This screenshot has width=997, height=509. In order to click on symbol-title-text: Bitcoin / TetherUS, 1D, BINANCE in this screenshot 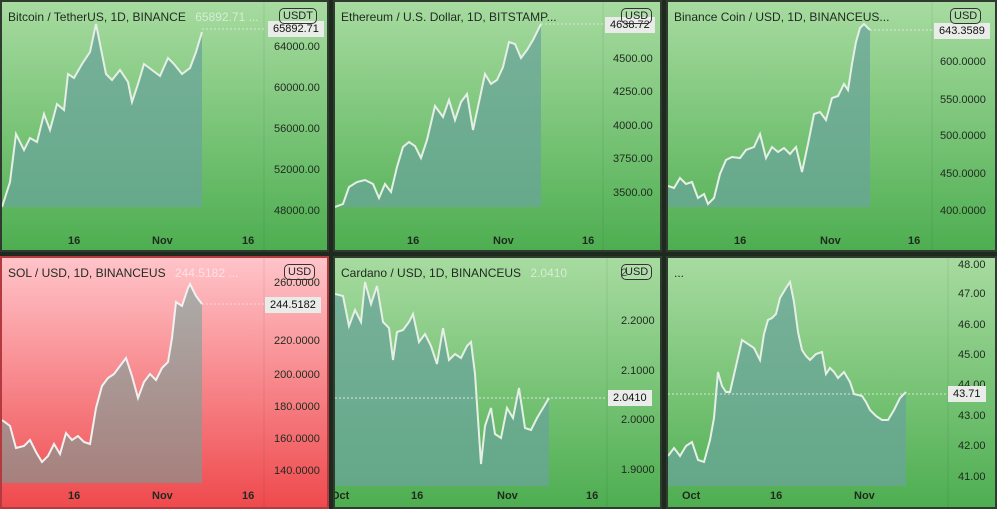, I will do `click(97, 17)`.